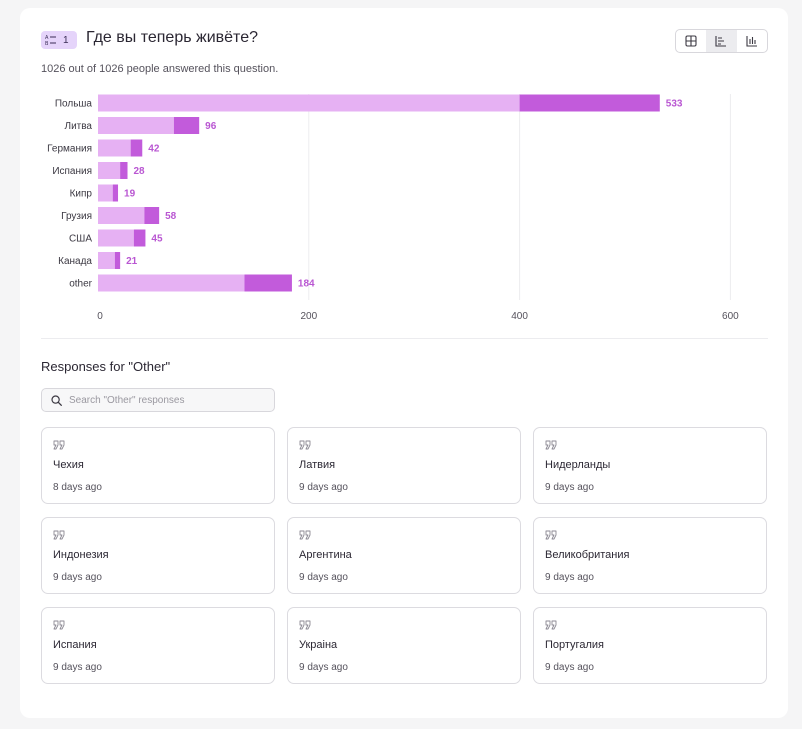  What do you see at coordinates (140, 171) in the screenshot?
I see `bar-value-label: 28` at bounding box center [140, 171].